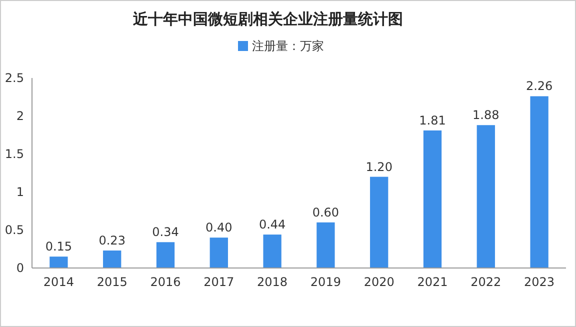 This screenshot has height=327, width=576. Describe the element at coordinates (326, 212) in the screenshot. I see `data-label: 0.60` at that location.